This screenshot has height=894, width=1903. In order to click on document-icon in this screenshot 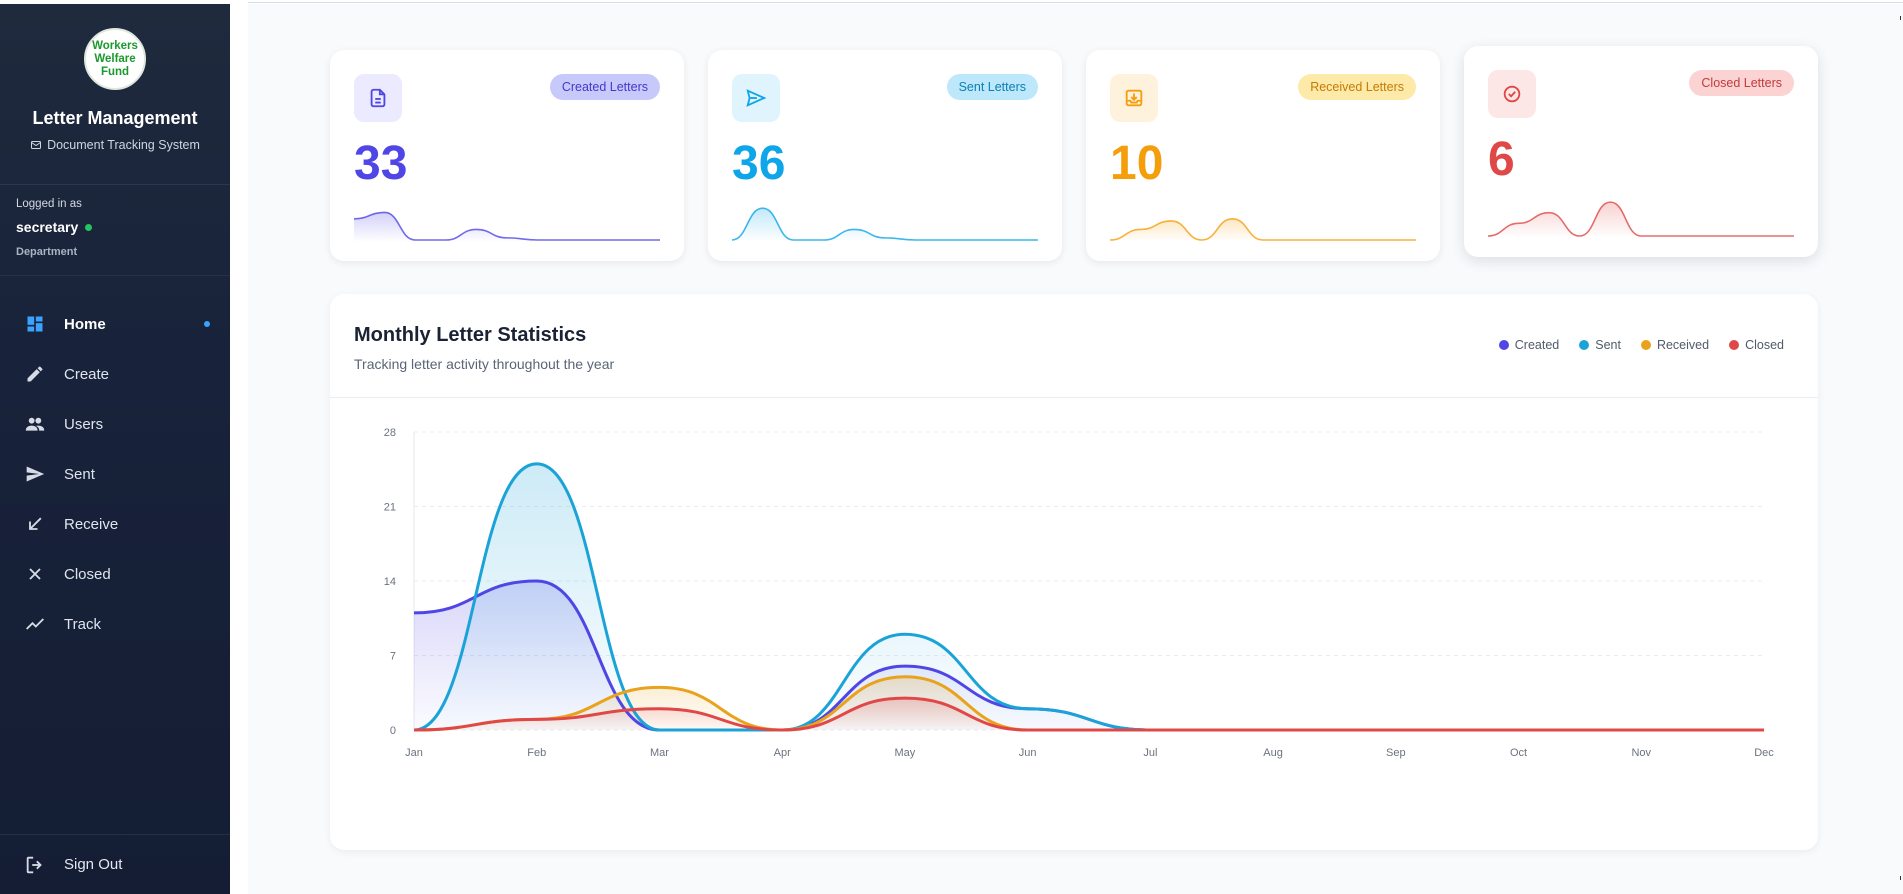, I will do `click(378, 98)`.